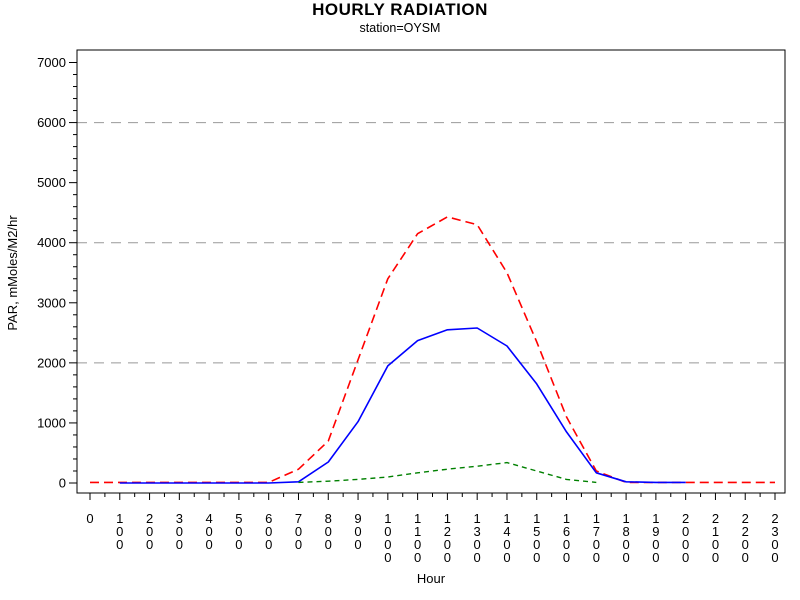  Describe the element at coordinates (51, 62) in the screenshot. I see `y-tick-label: 7000` at that location.